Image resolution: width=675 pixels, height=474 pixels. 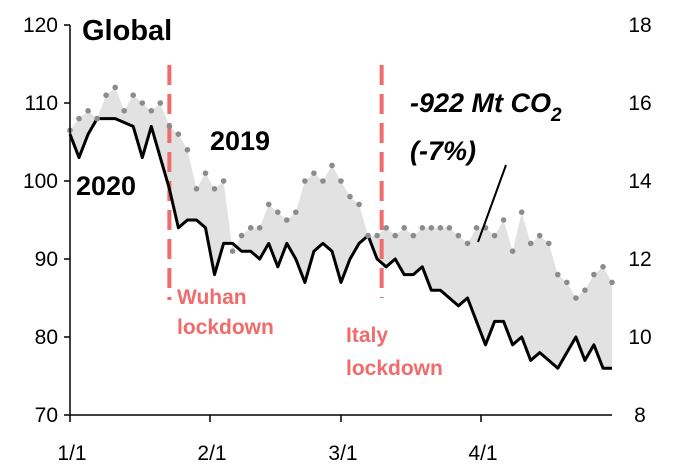 I want to click on wuhan-lockdown-label-line1: Wuhan, so click(x=212, y=297).